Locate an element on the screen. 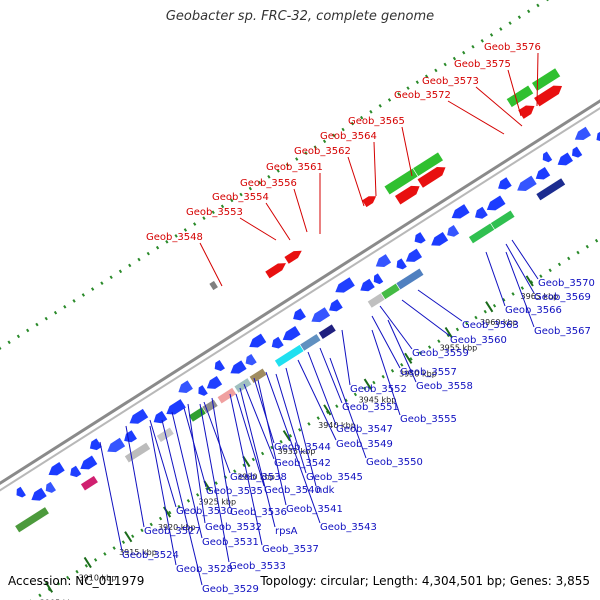  reverse-gene-label: ndk is located at coordinates (325, 490).